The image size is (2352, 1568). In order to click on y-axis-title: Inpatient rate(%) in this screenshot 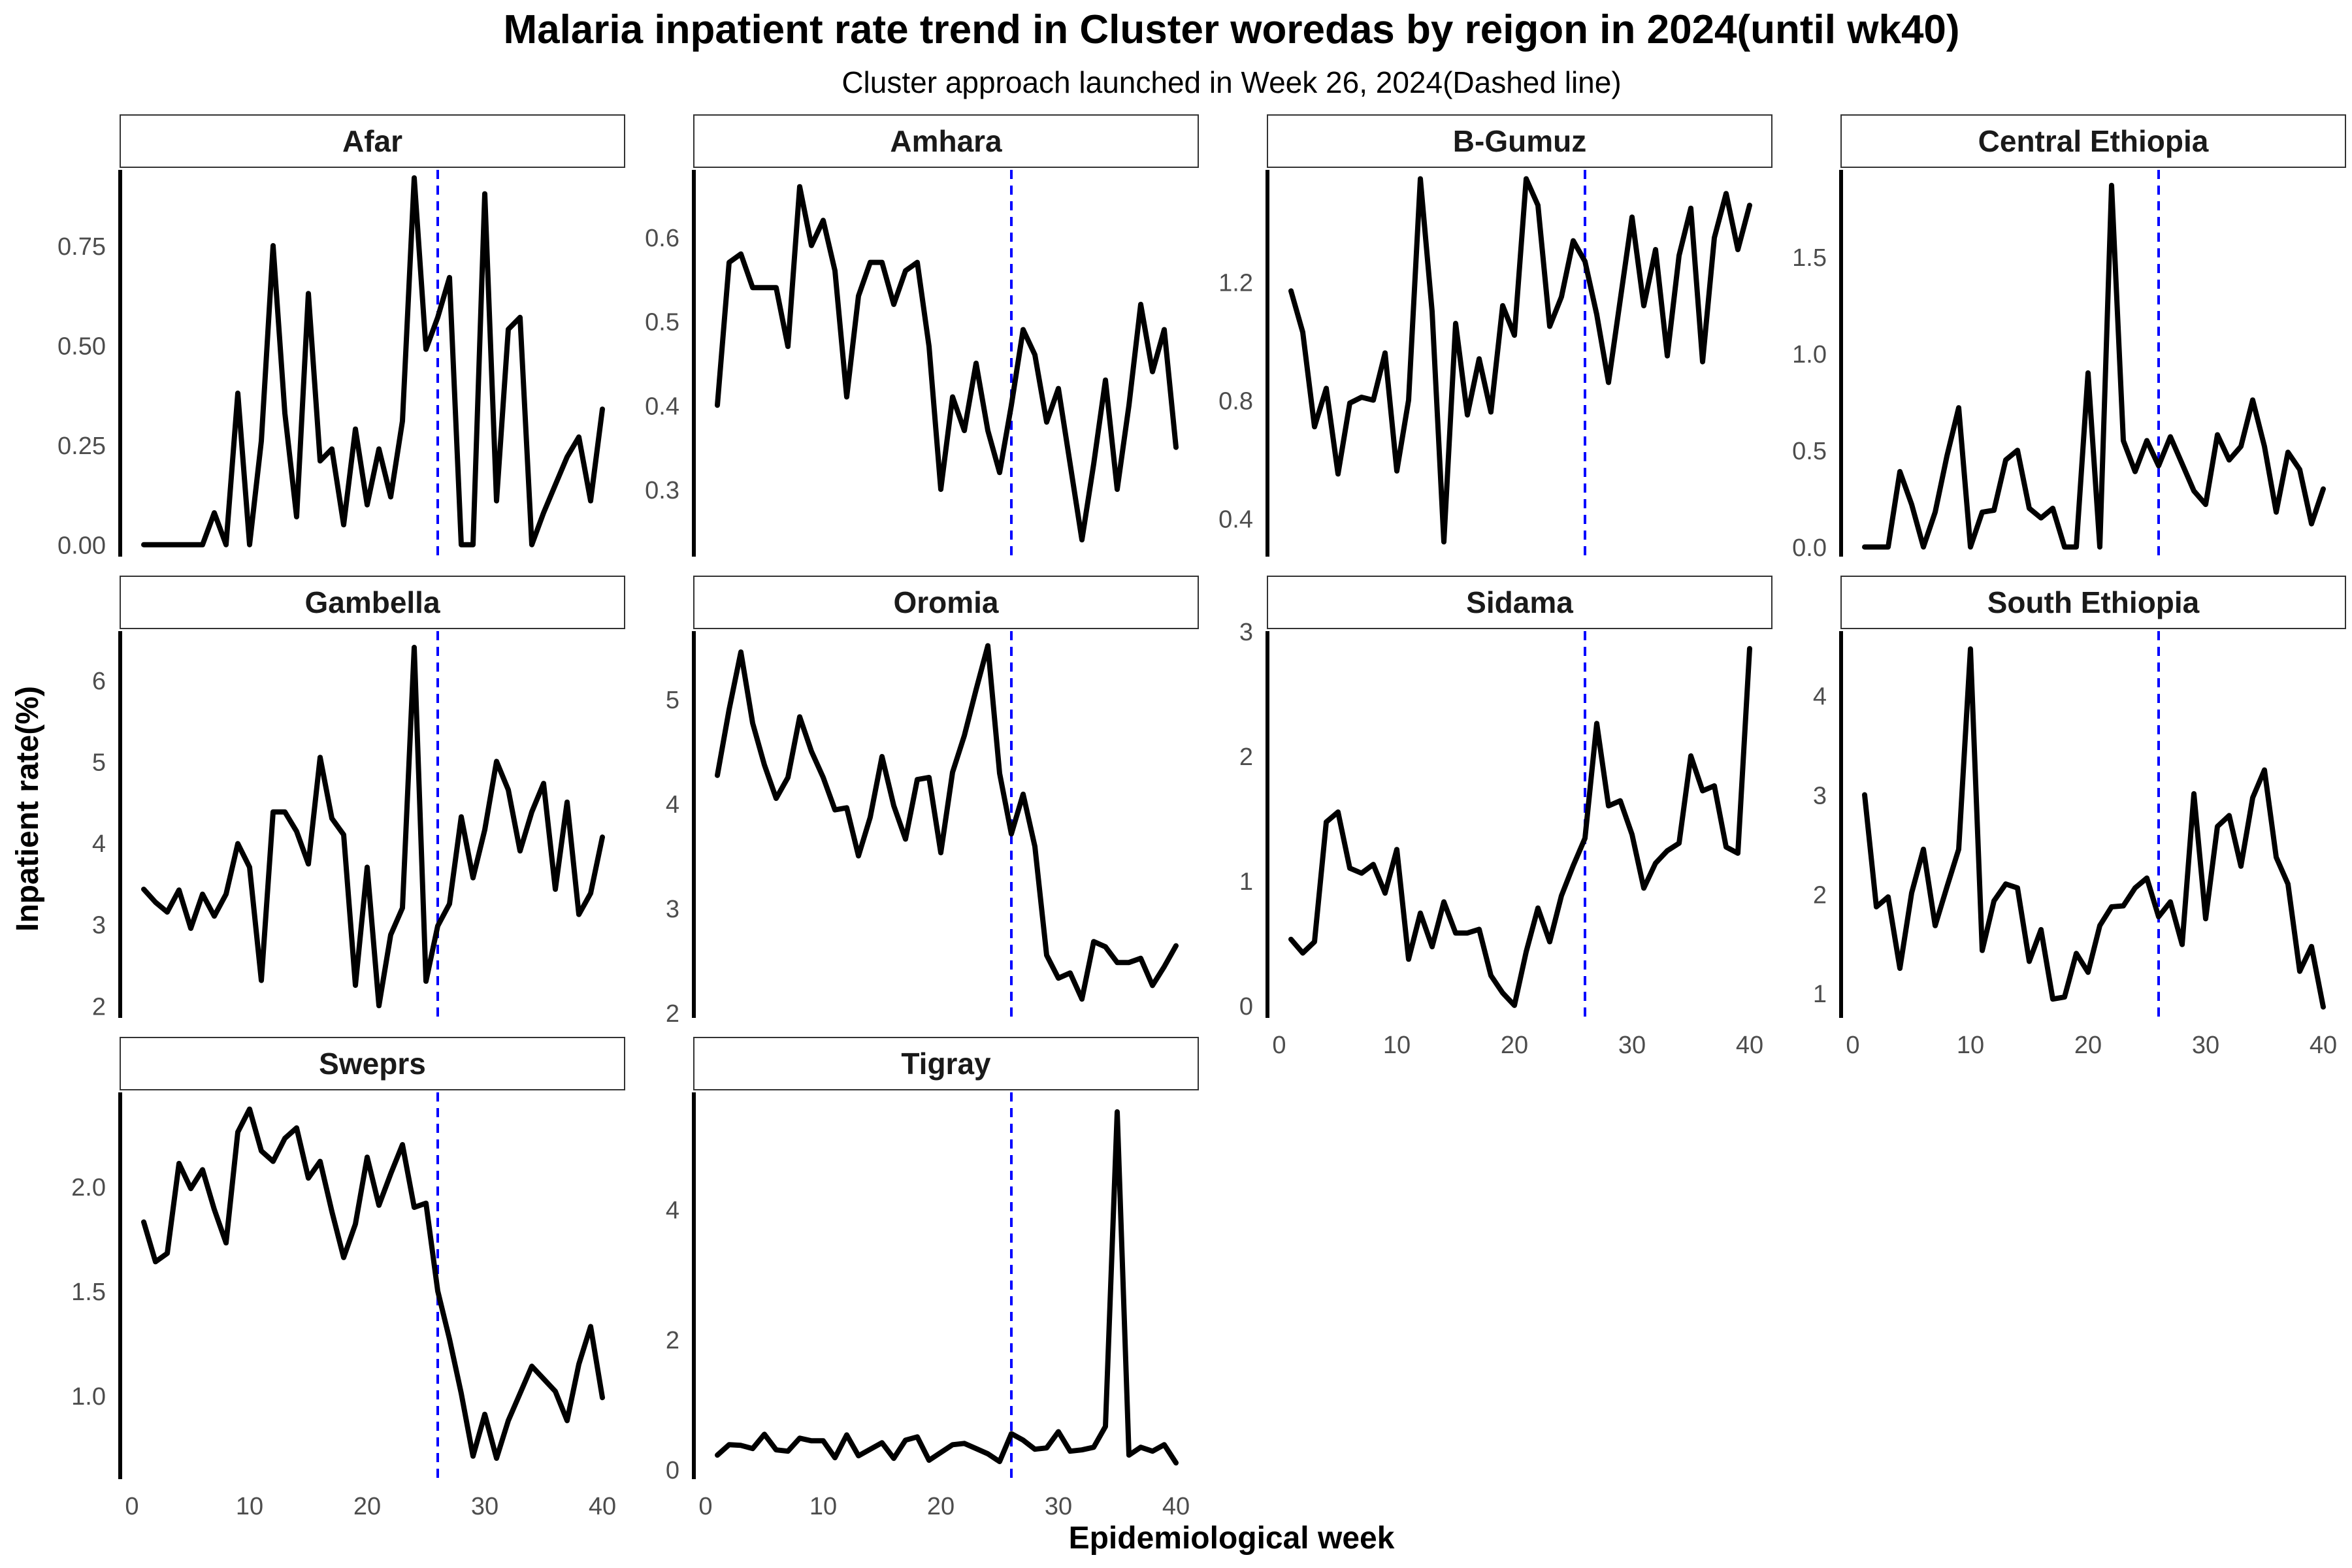, I will do `click(27, 809)`.